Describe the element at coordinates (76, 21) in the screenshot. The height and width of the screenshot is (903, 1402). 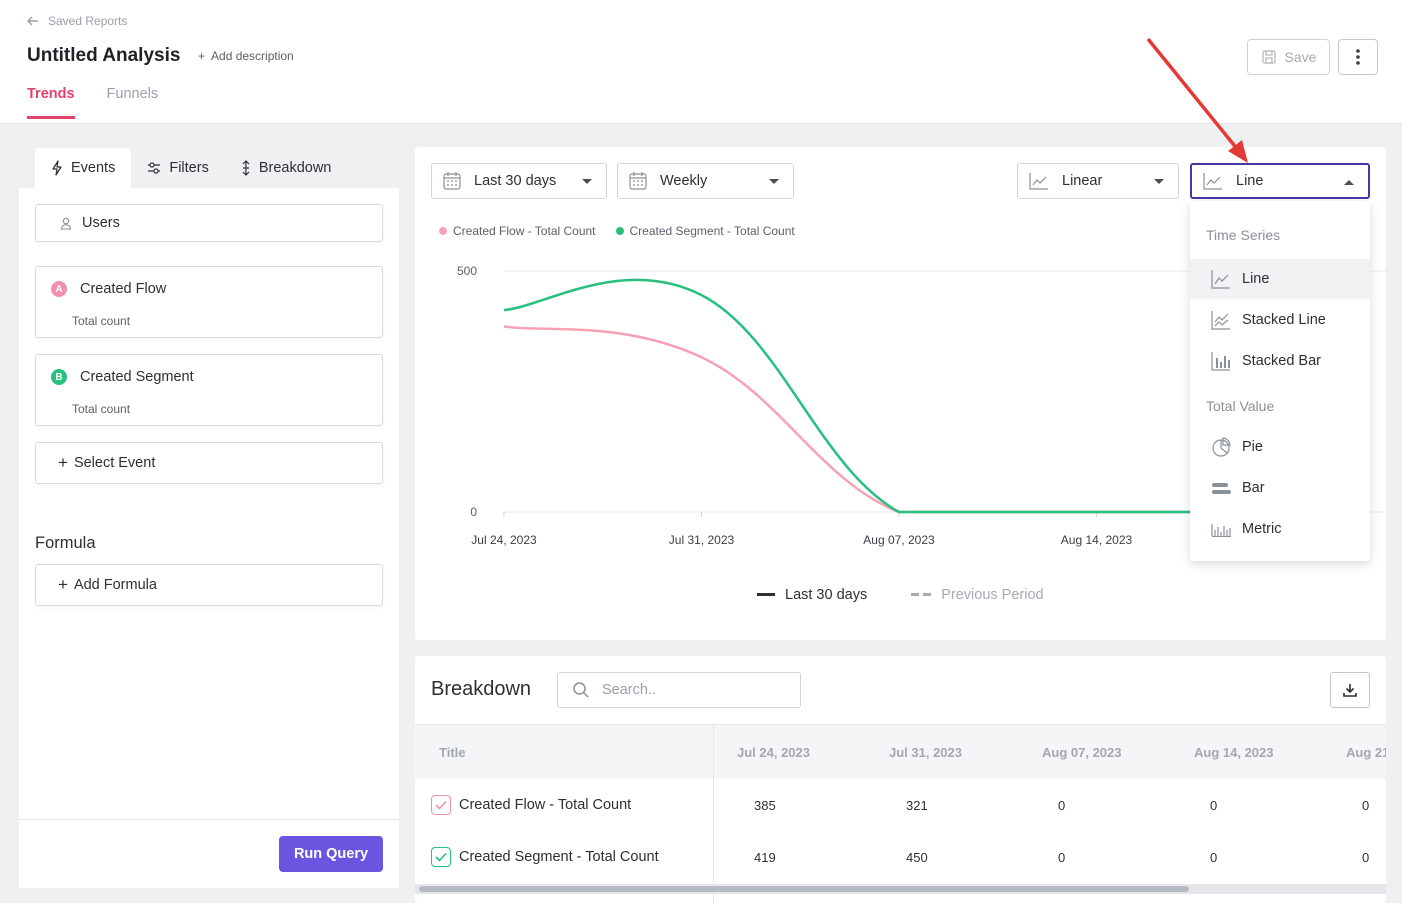
I see `back-to-saved-reports: Saved Reports` at that location.